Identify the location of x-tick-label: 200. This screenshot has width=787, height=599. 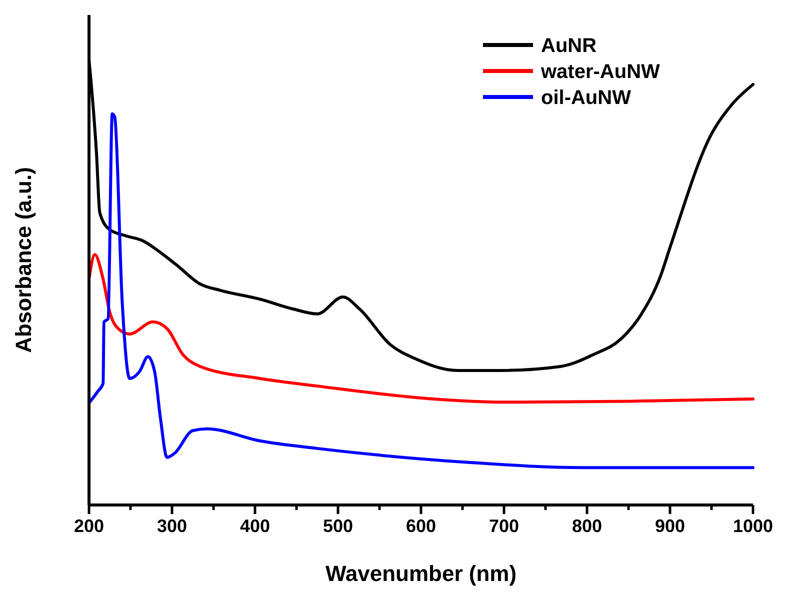
(89, 526).